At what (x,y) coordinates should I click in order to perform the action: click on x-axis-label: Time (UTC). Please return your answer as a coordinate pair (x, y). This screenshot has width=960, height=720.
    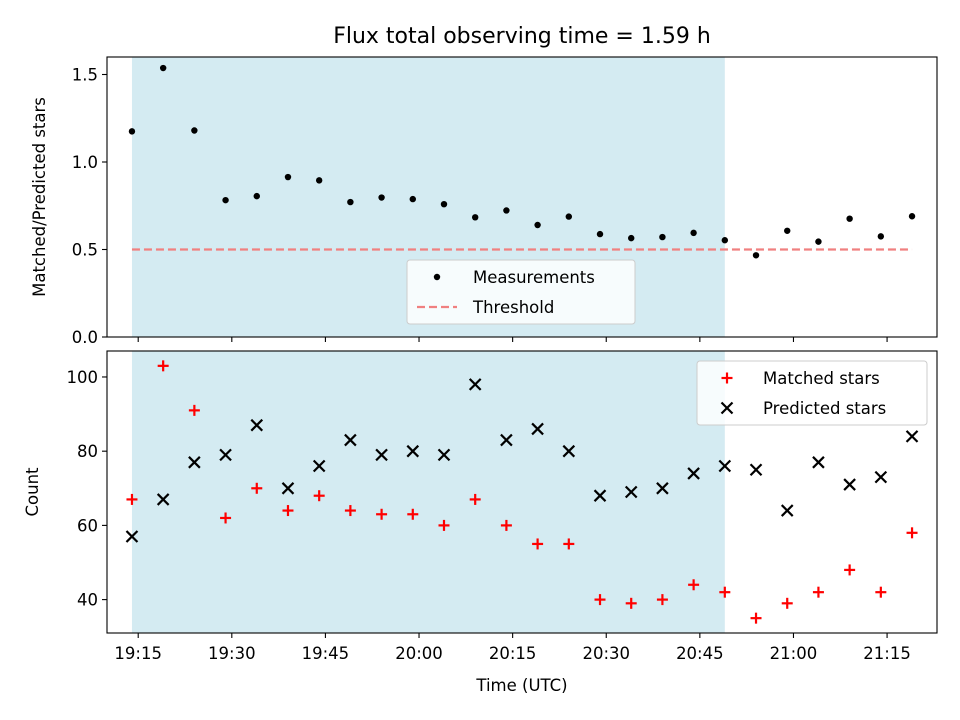
    Looking at the image, I should click on (521, 685).